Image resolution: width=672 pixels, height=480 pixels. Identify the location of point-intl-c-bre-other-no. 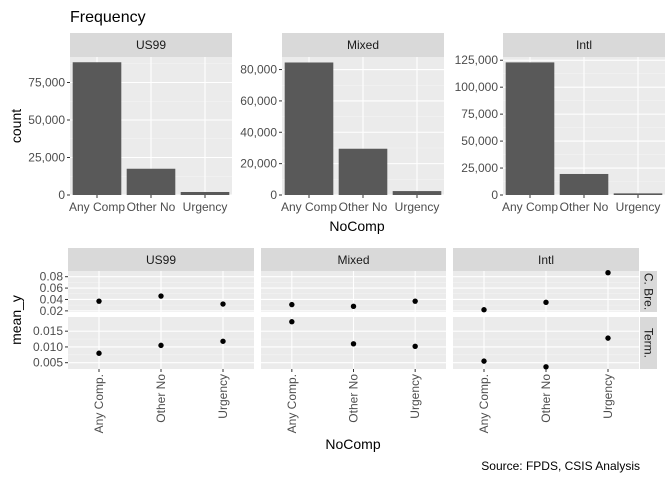
(546, 302).